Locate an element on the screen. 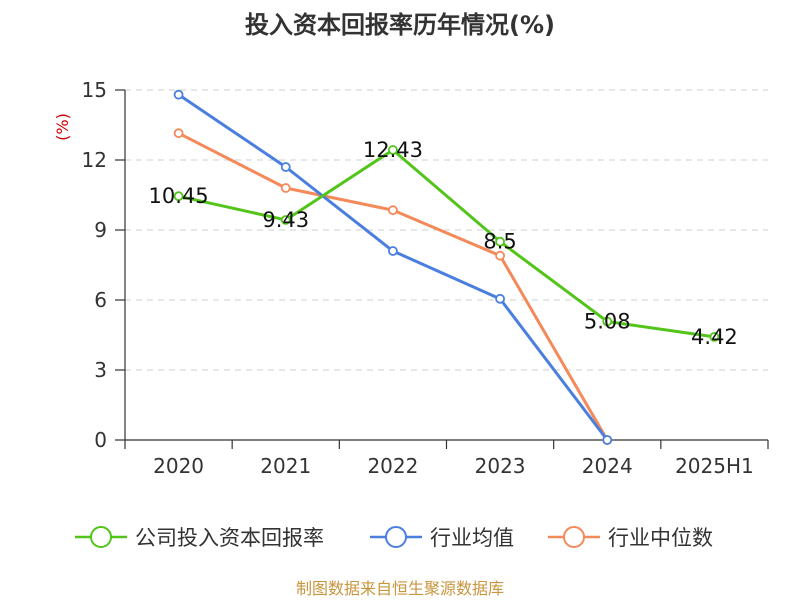 Image resolution: width=800 pixels, height=600 pixels. data-label: 4.42 is located at coordinates (714, 337).